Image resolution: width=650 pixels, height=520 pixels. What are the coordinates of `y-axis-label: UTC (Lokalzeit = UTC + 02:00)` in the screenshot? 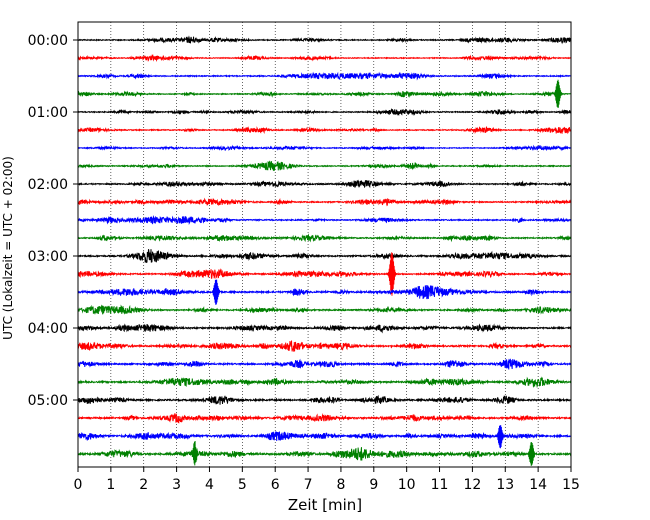 It's located at (8, 248).